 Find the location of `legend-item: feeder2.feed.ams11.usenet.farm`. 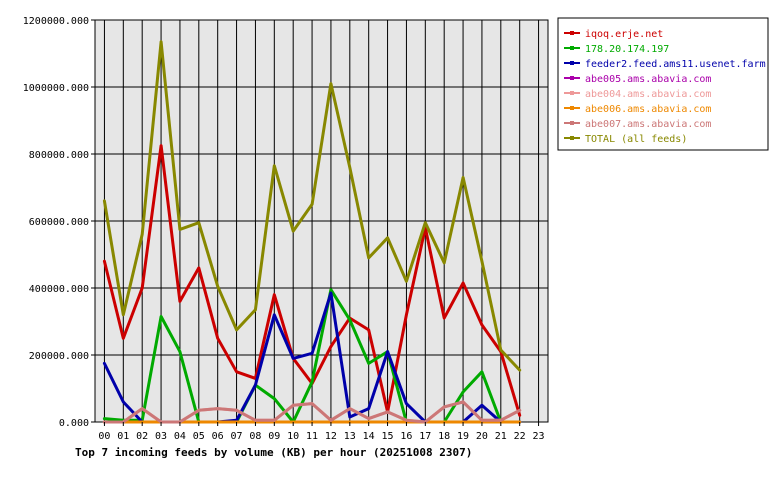

legend-item: feeder2.feed.ams11.usenet.farm is located at coordinates (665, 64).